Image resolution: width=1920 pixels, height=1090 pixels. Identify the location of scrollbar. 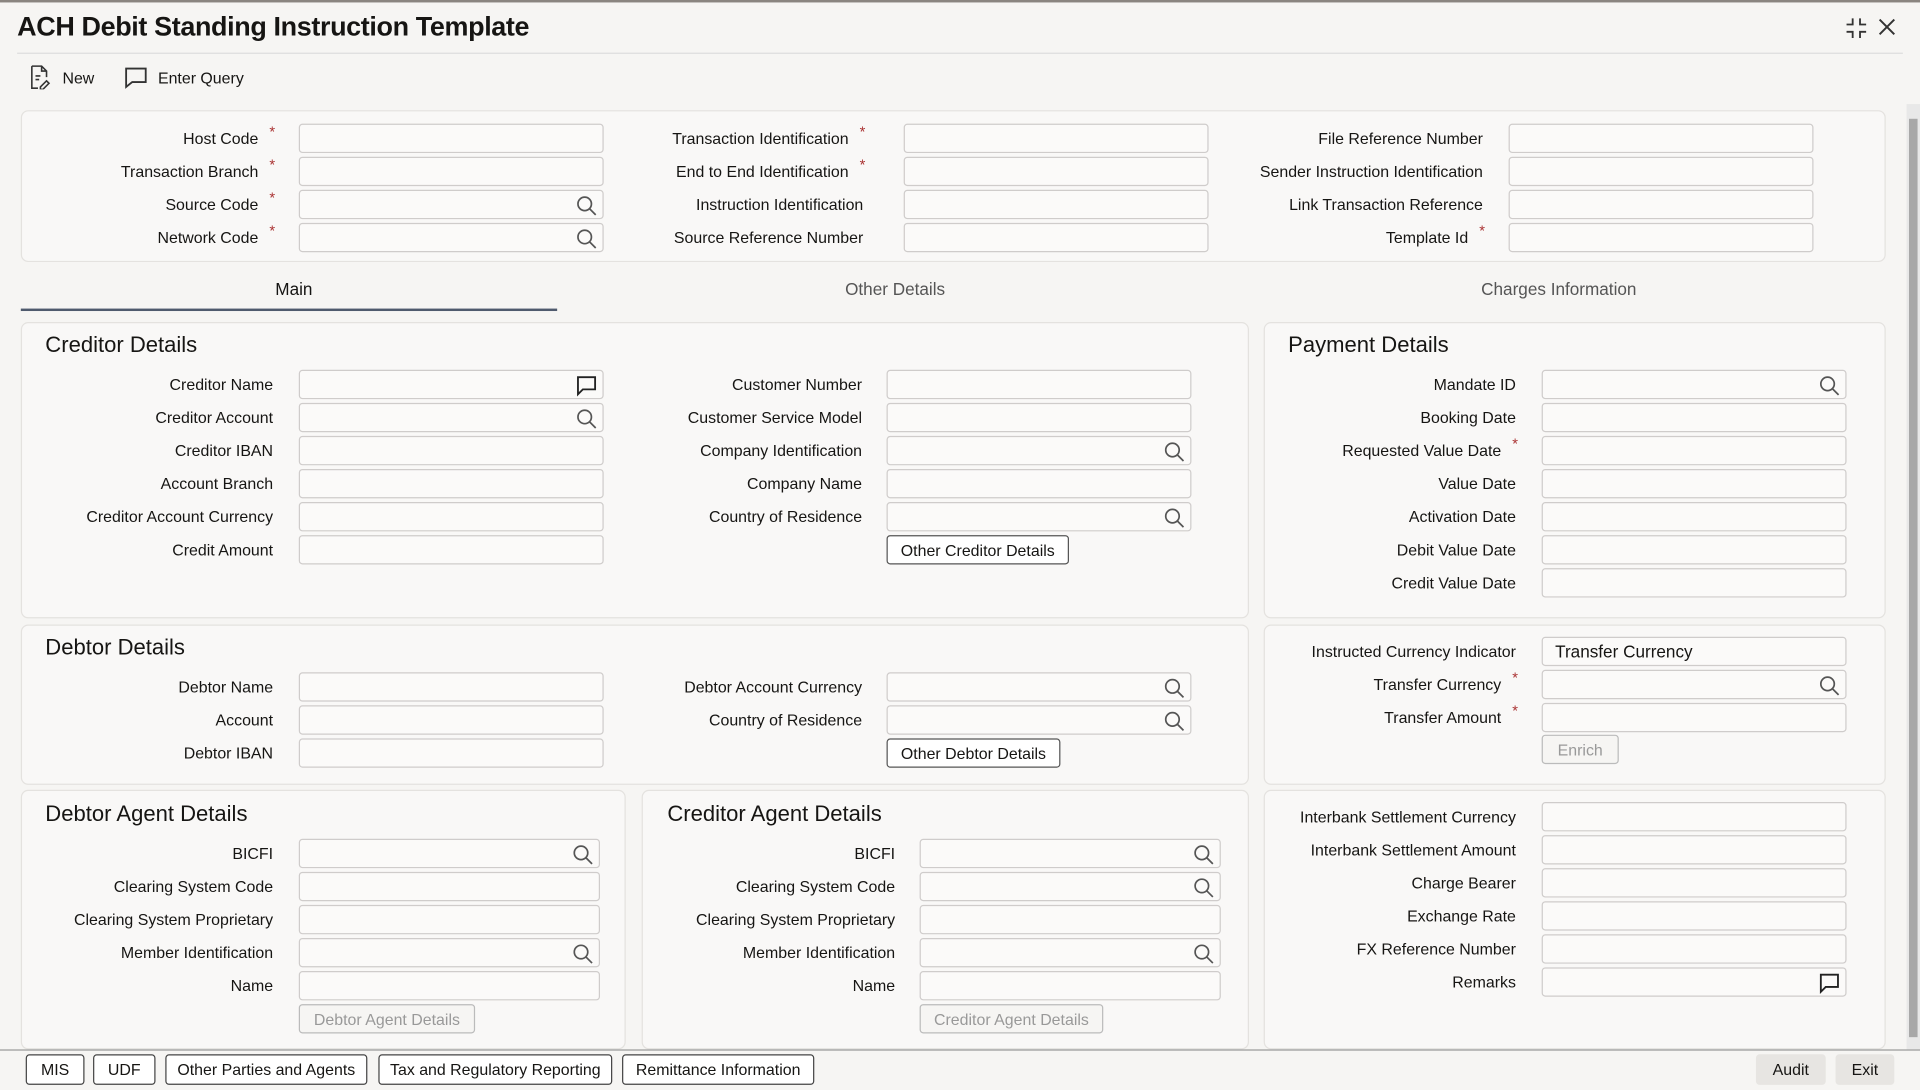
(1913, 577).